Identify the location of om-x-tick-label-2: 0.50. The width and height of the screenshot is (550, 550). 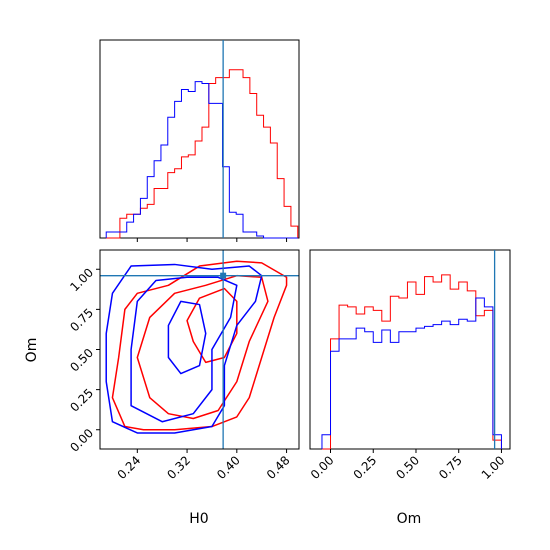
(407, 467).